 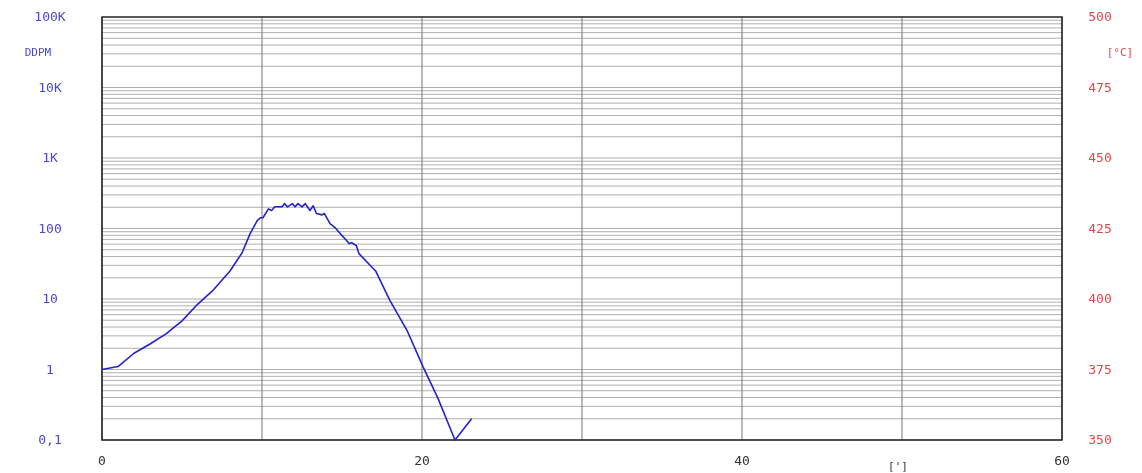 What do you see at coordinates (102, 460) in the screenshot?
I see `x-tick-label: 0` at bounding box center [102, 460].